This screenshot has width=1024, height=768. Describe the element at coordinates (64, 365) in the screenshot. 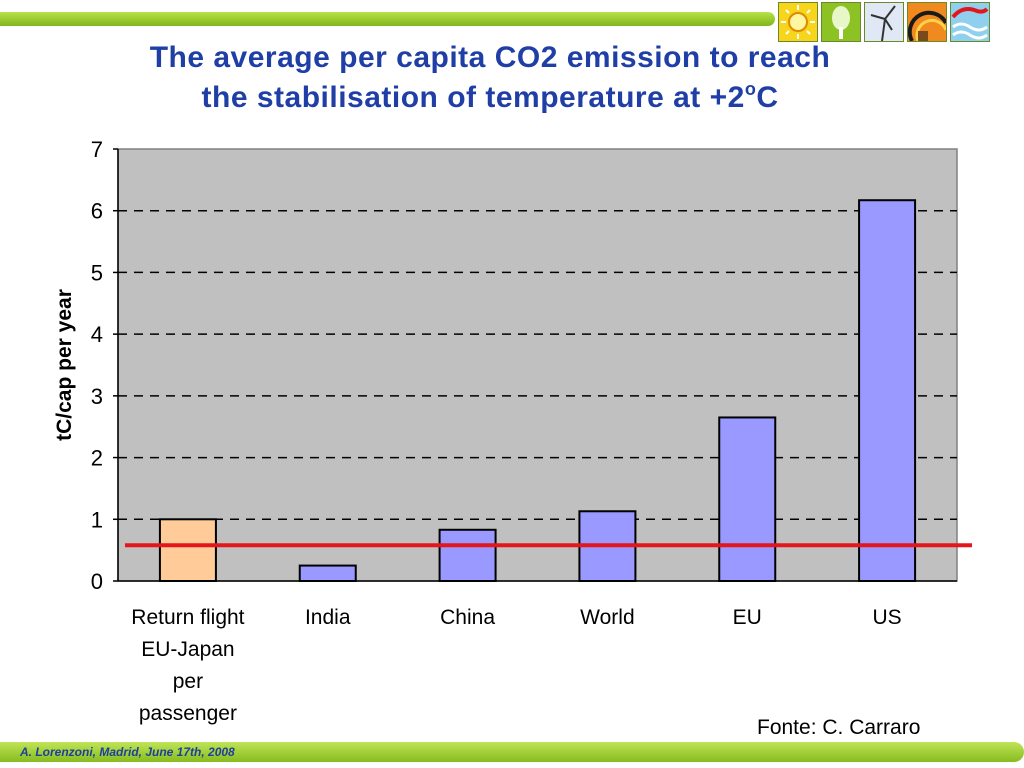

I see `y-axis-label: tC/cap per year` at that location.